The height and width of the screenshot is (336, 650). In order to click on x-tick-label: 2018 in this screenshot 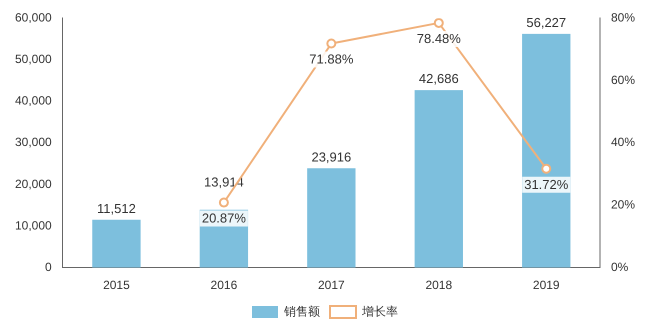, I will do `click(438, 285)`.